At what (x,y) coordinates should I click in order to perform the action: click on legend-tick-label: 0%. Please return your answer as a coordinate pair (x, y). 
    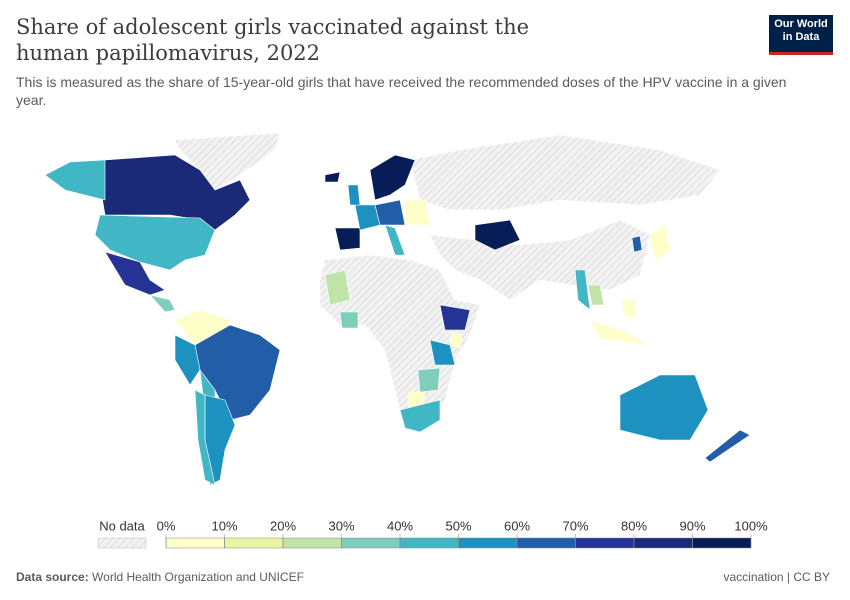
    Looking at the image, I should click on (166, 525).